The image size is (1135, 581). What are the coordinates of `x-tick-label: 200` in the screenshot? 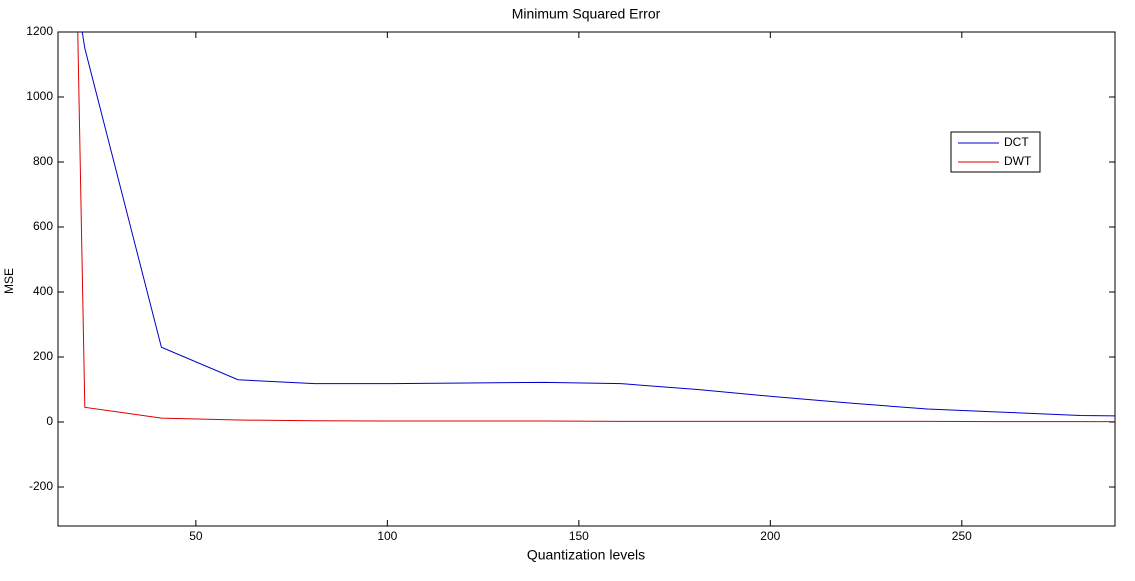 It's located at (770, 536).